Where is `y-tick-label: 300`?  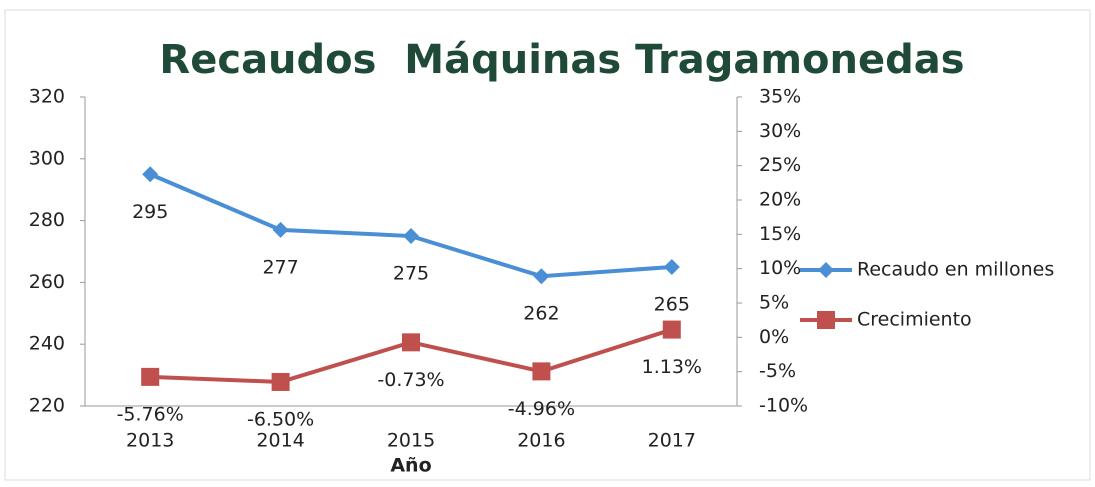 y-tick-label: 300 is located at coordinates (47, 158).